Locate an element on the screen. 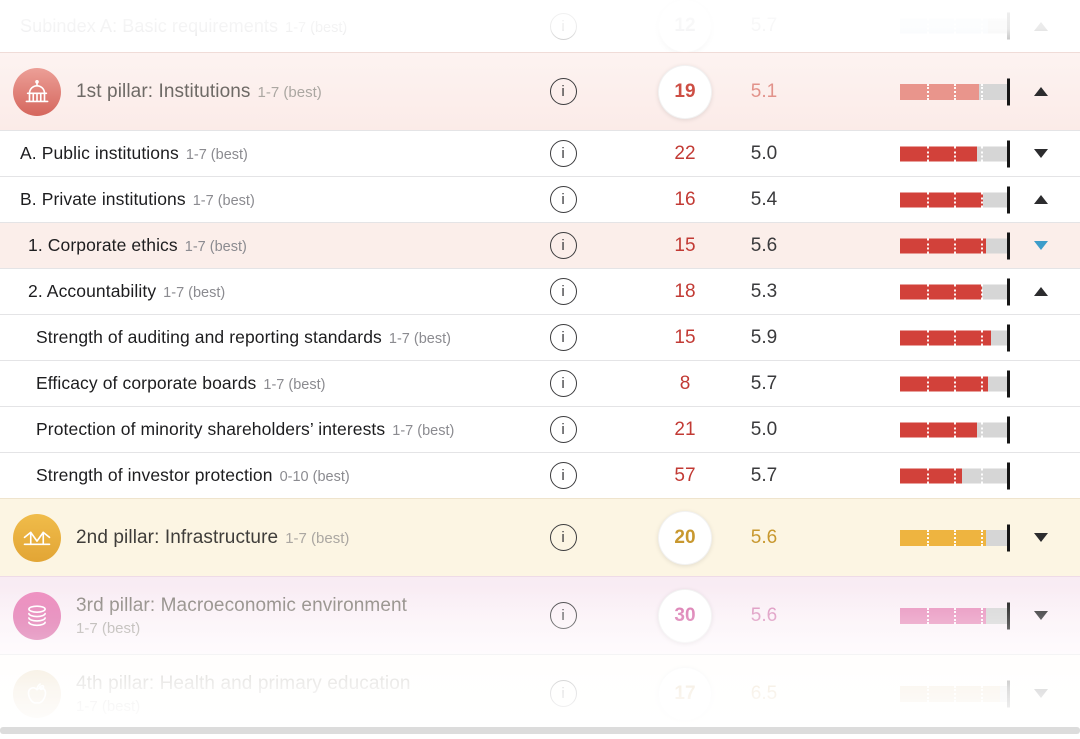 The image size is (1080, 739). rank-value: 17 is located at coordinates (685, 693).